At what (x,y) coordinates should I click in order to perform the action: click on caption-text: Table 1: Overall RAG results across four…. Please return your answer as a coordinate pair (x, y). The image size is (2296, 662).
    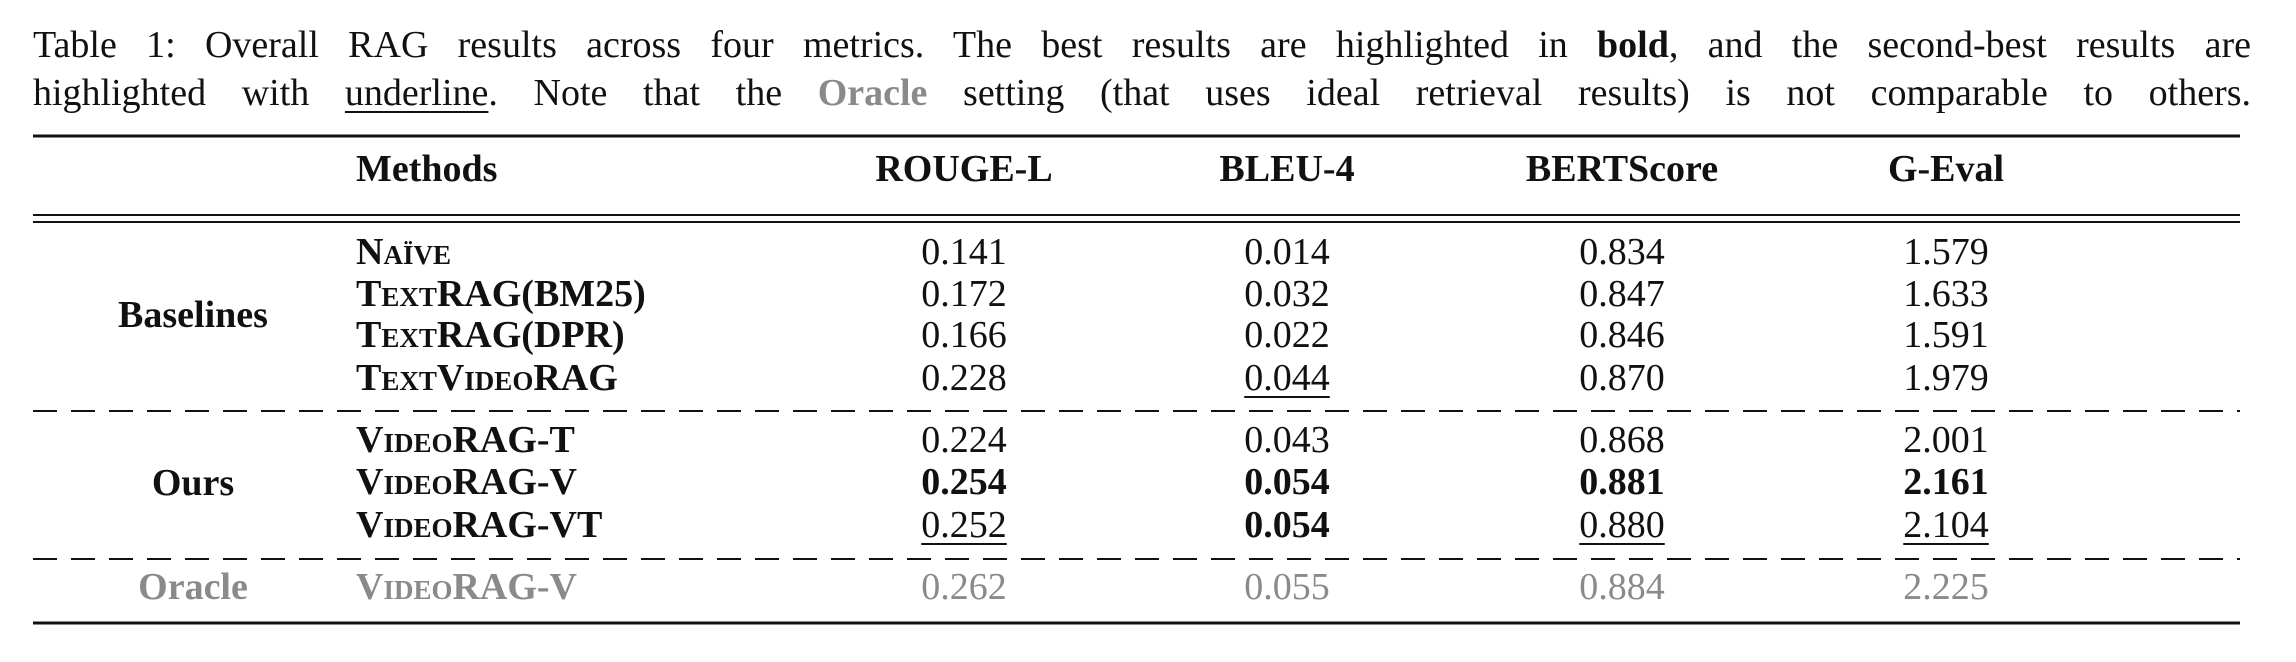
    Looking at the image, I should click on (815, 45).